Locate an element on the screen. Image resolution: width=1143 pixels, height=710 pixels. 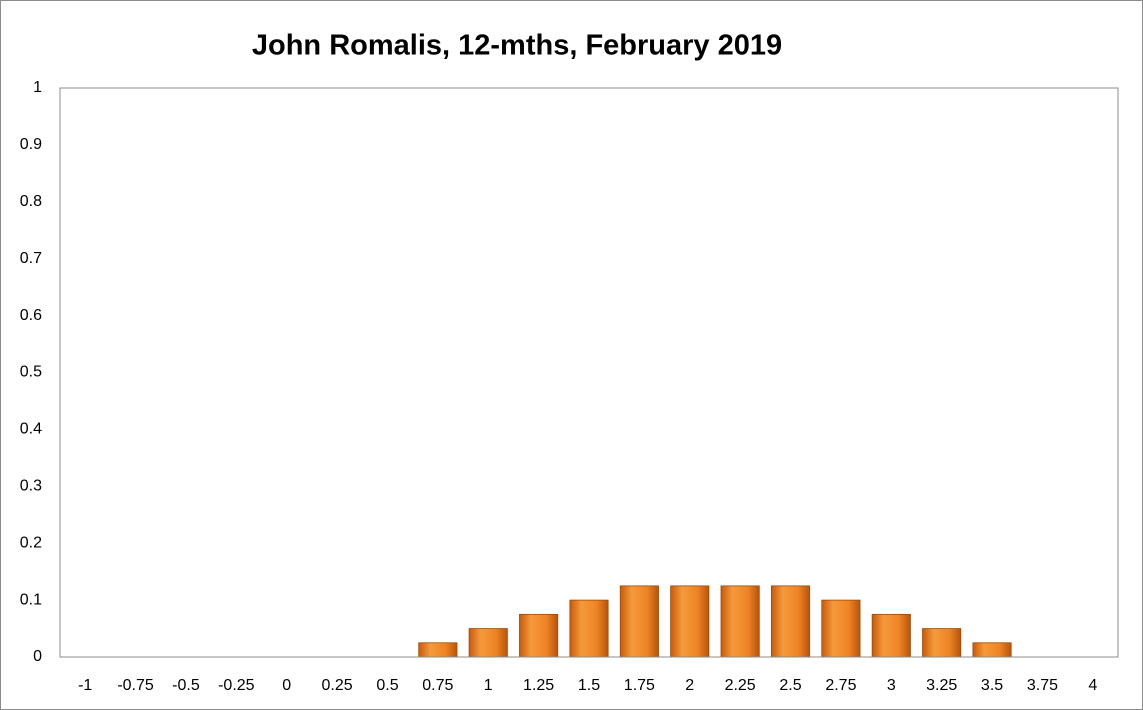
x-tick-label: -0.5 is located at coordinates (186, 685).